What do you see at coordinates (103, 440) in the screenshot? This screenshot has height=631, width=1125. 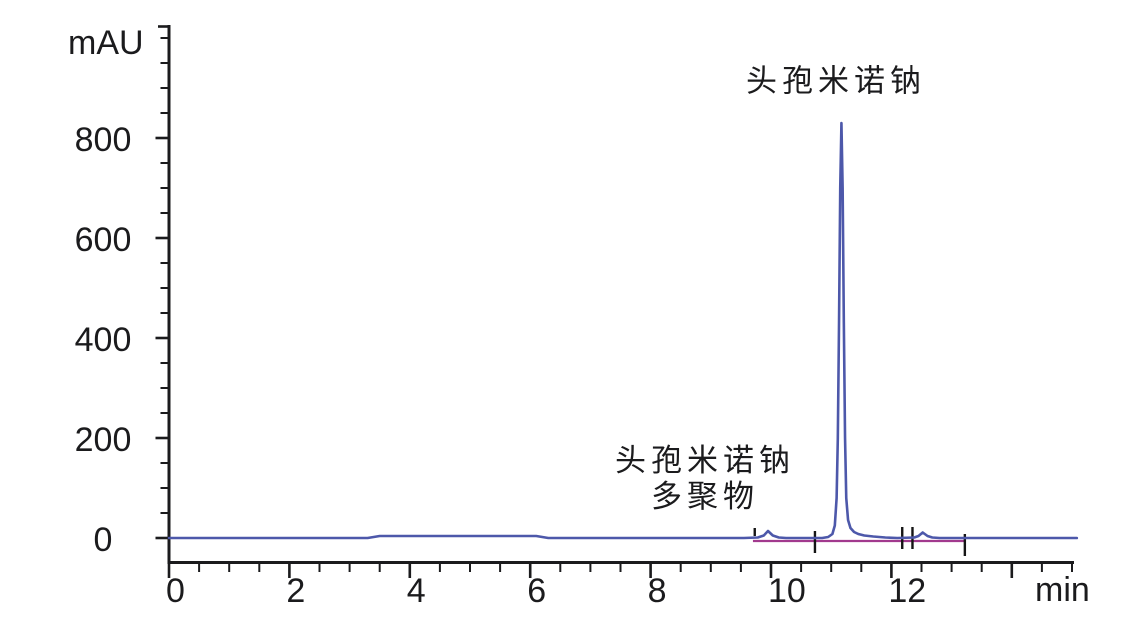 I see `y-tick-label: 200` at bounding box center [103, 440].